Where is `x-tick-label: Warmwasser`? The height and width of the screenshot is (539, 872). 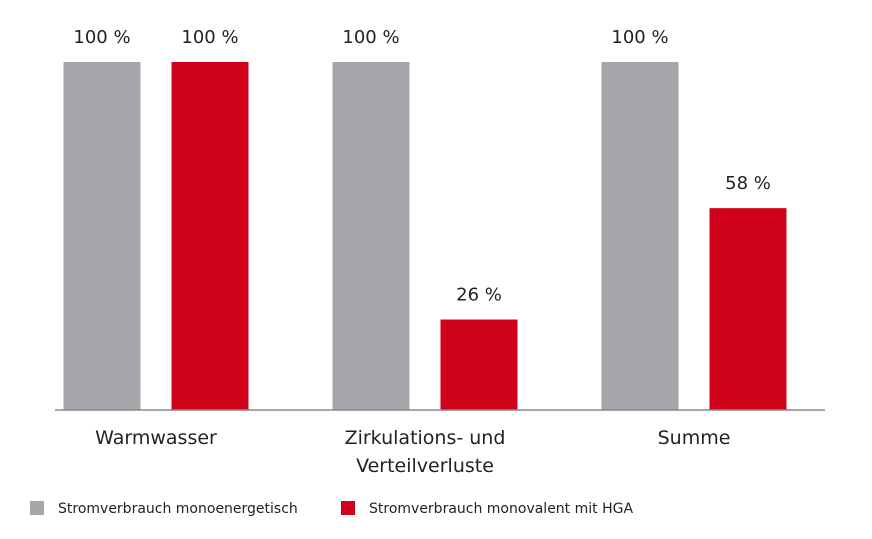
x-tick-label: Warmwasser is located at coordinates (156, 438).